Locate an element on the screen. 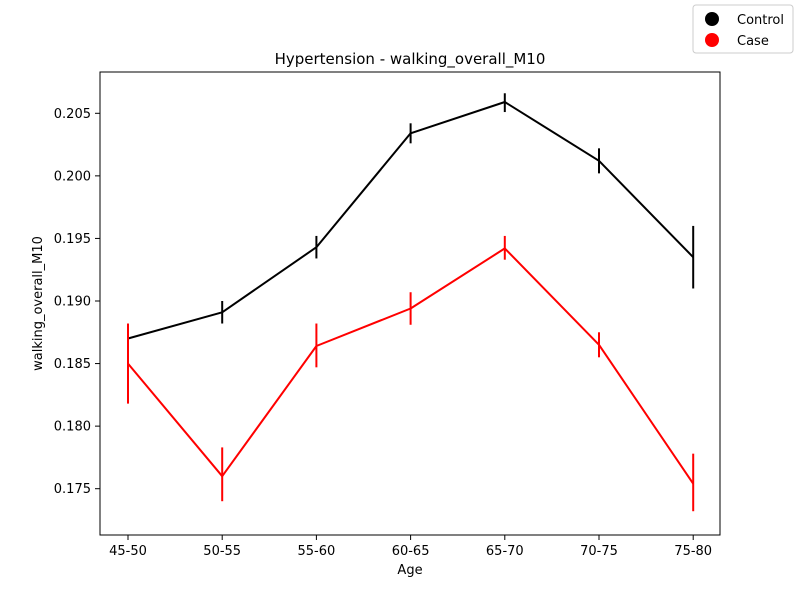 This screenshot has height=600, width=800. y-tick-label: 0.190 is located at coordinates (72, 301).